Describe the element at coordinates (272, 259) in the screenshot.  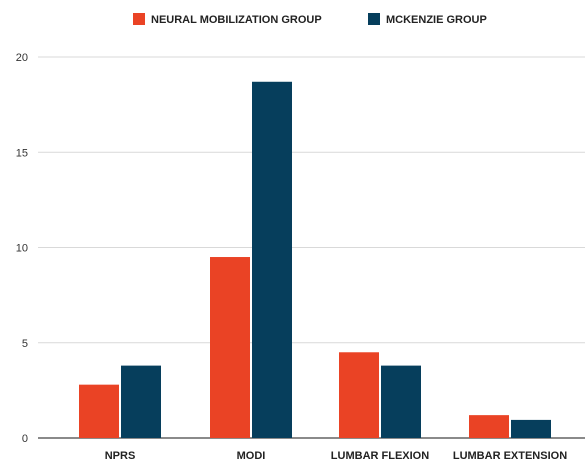
I see `bar-2-modi` at that location.